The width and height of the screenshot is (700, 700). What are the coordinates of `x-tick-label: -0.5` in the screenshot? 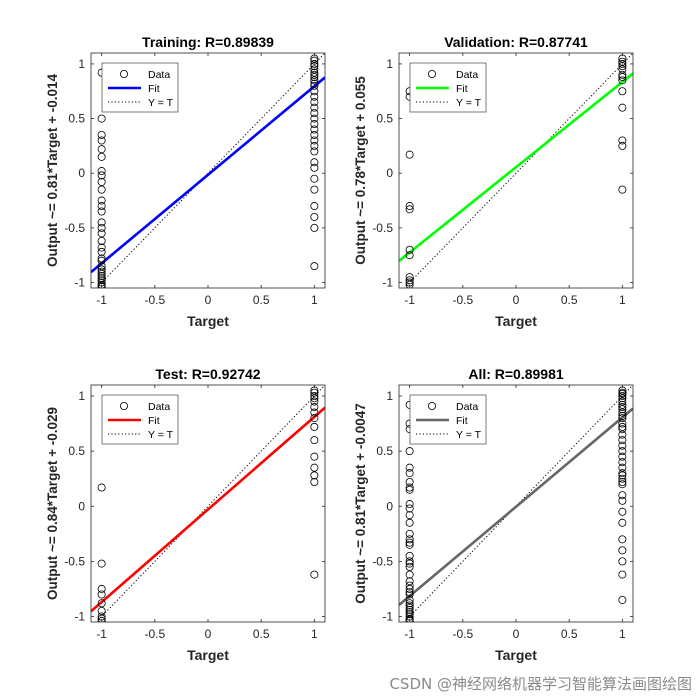 It's located at (462, 300).